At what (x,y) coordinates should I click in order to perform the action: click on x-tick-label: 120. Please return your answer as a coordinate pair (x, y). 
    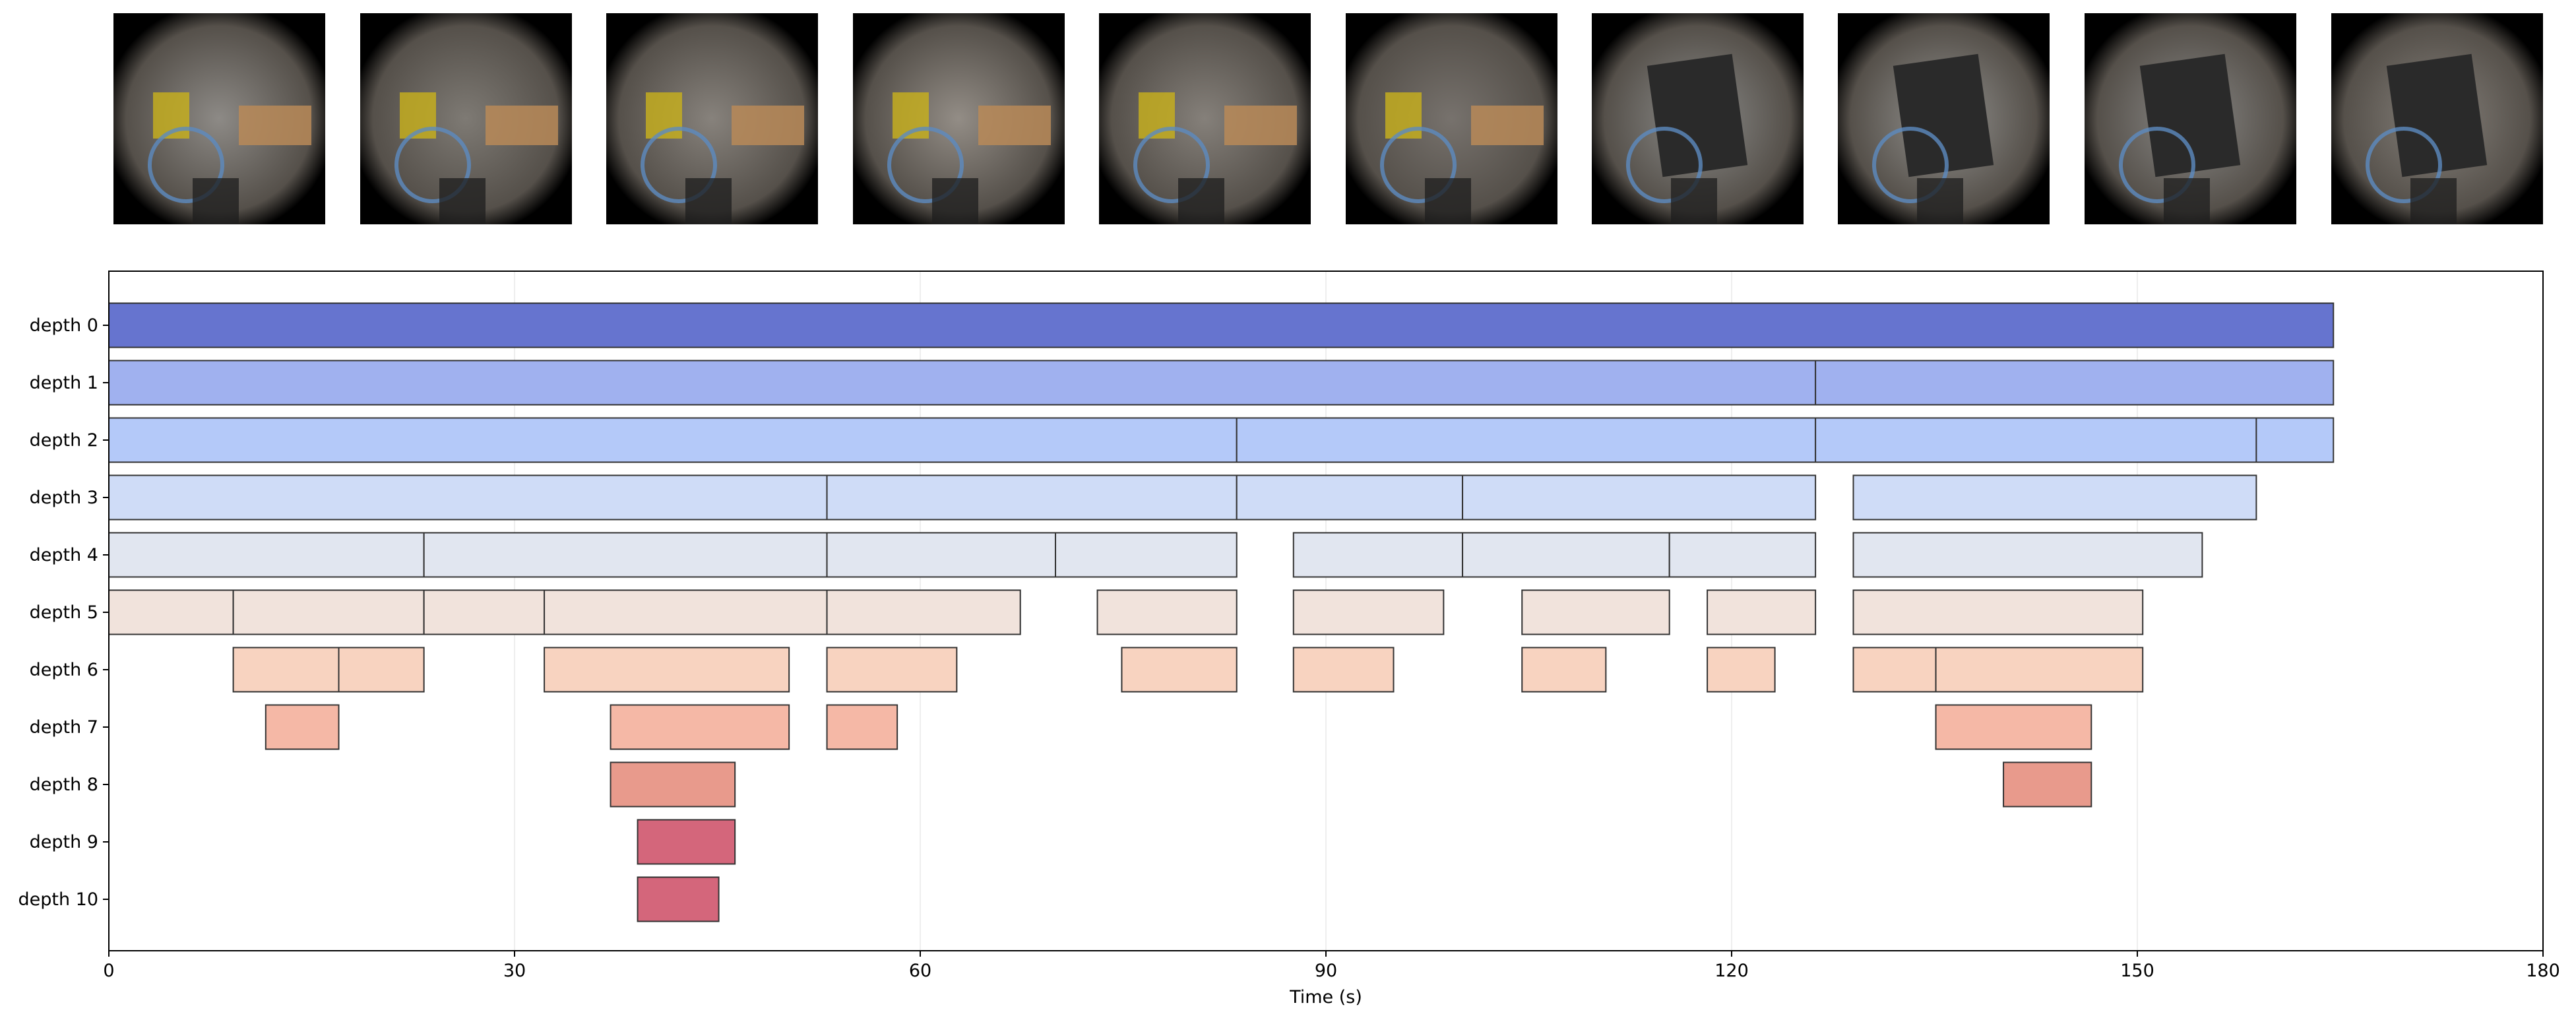
    Looking at the image, I should click on (1731, 971).